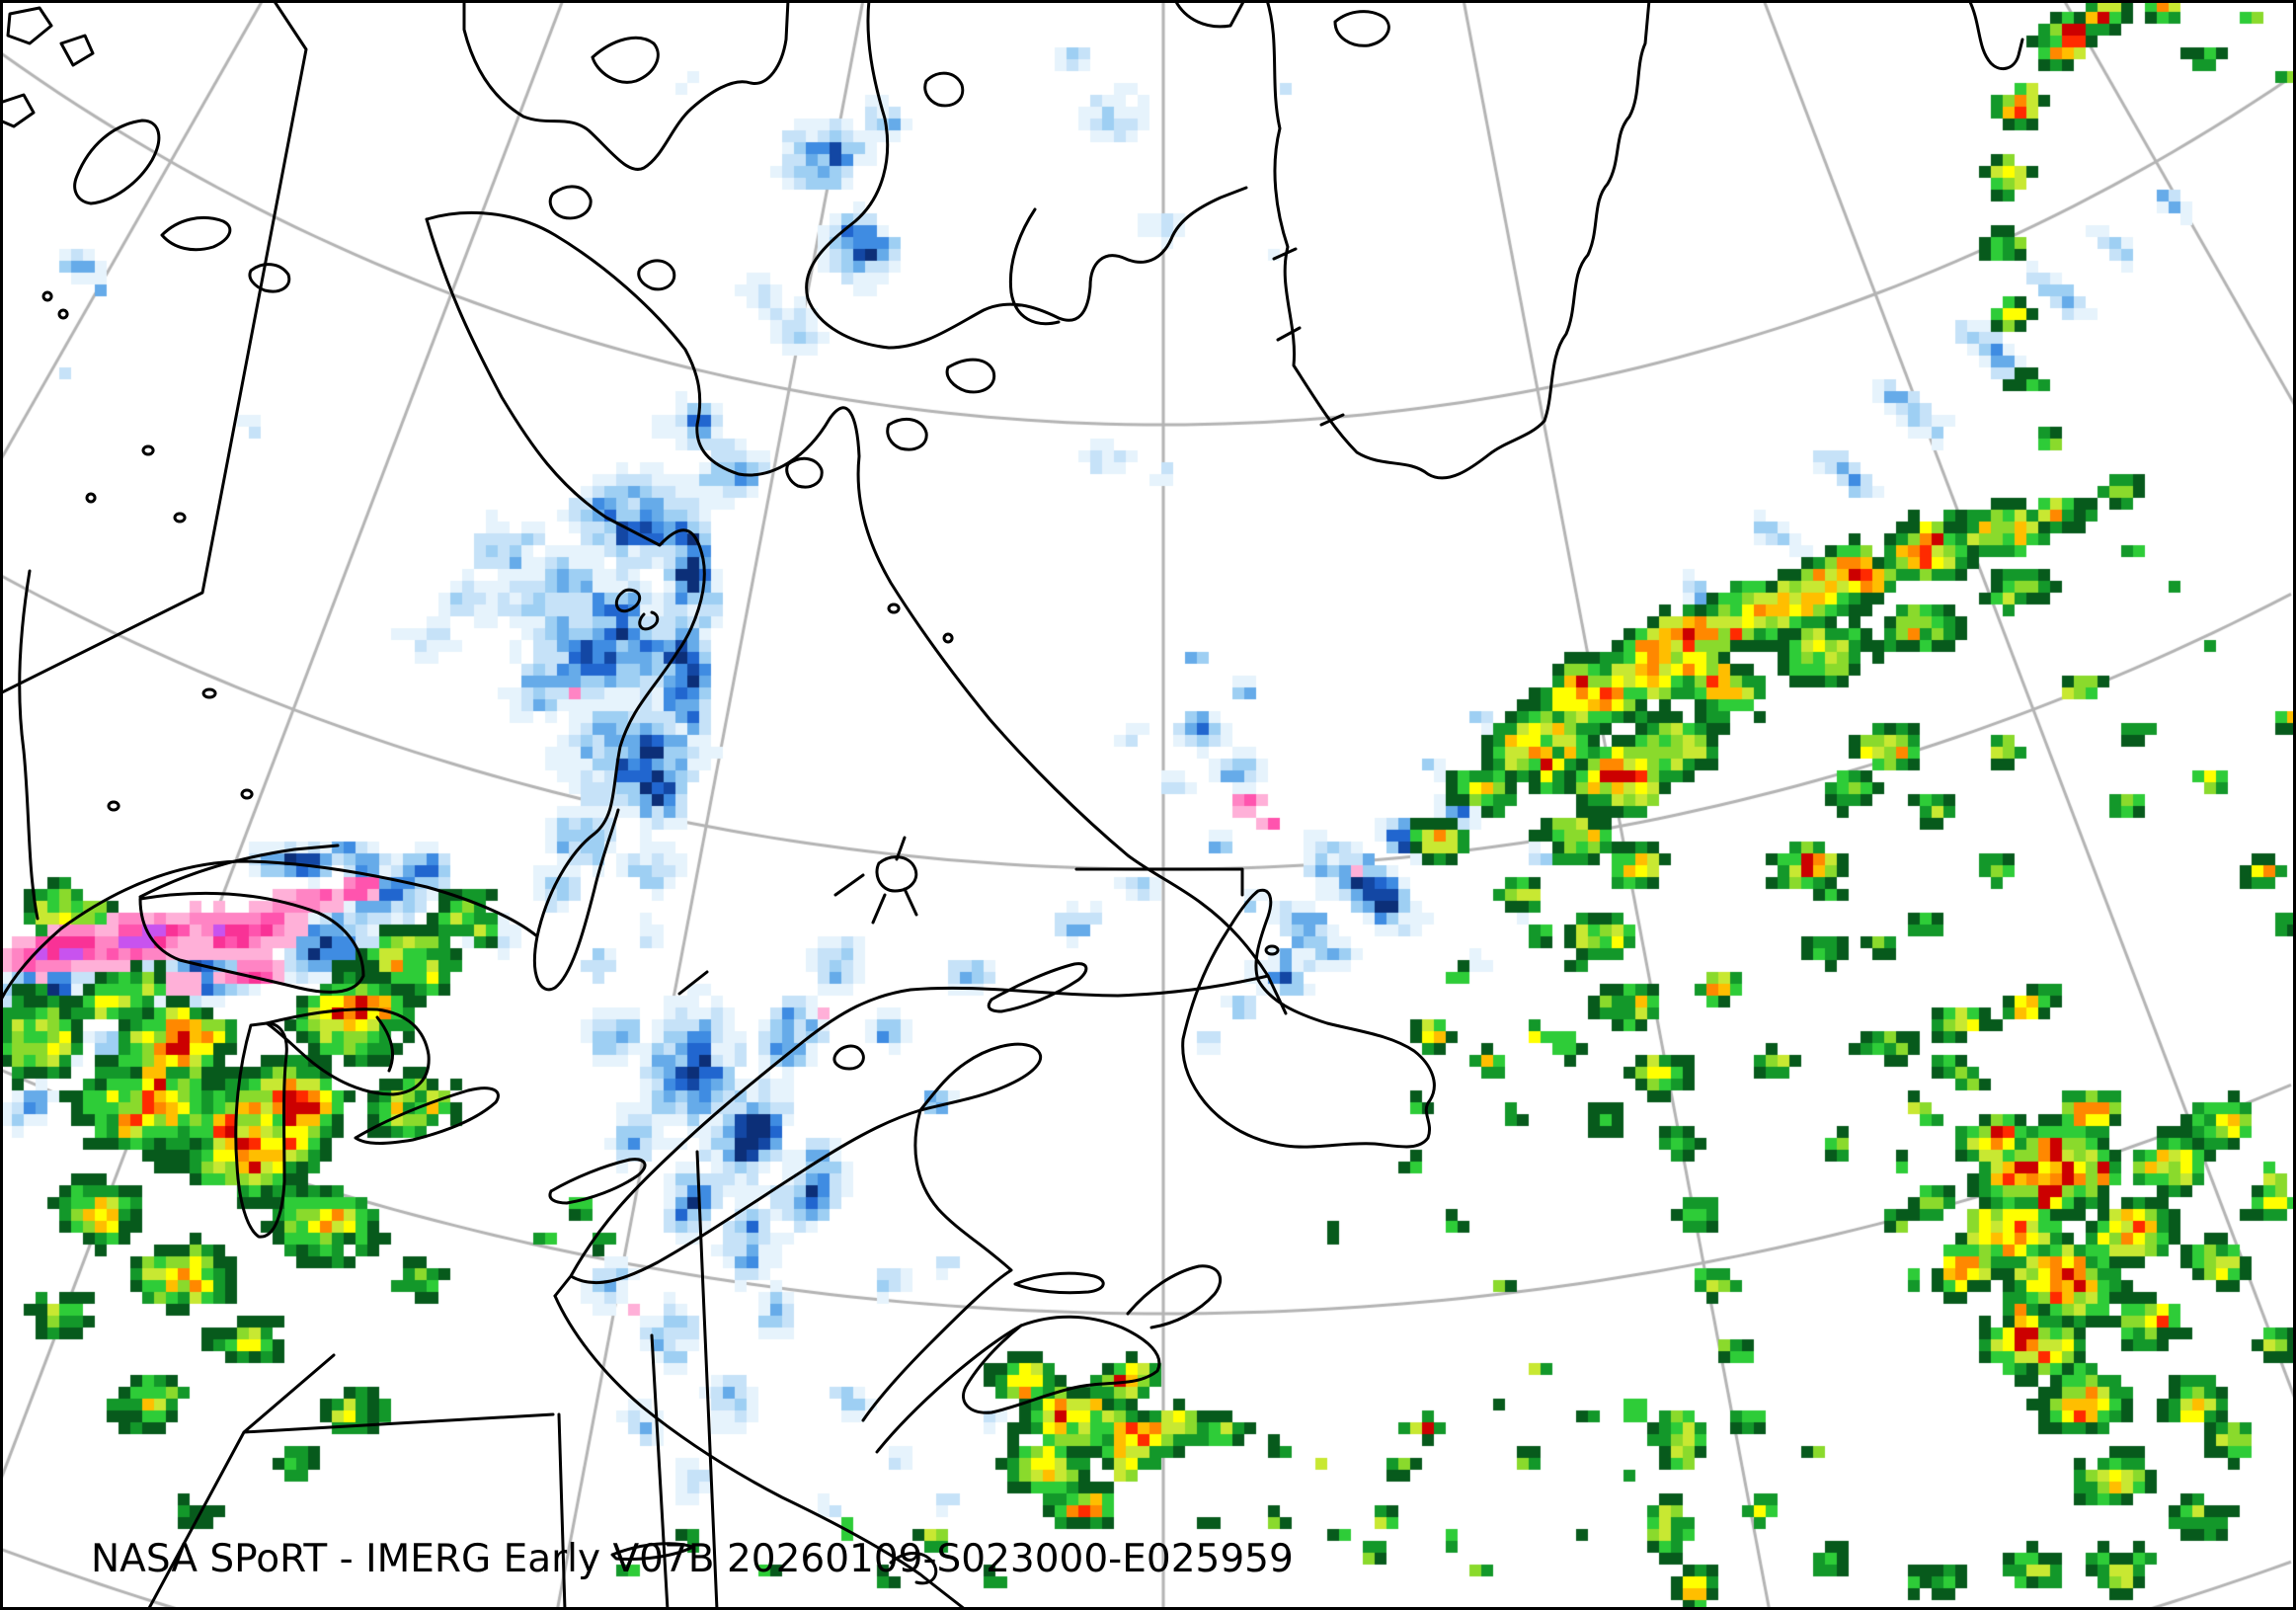 This screenshot has width=2296, height=1610. I want to click on coast-nova-scotia-pei, so click(1092, 1339).